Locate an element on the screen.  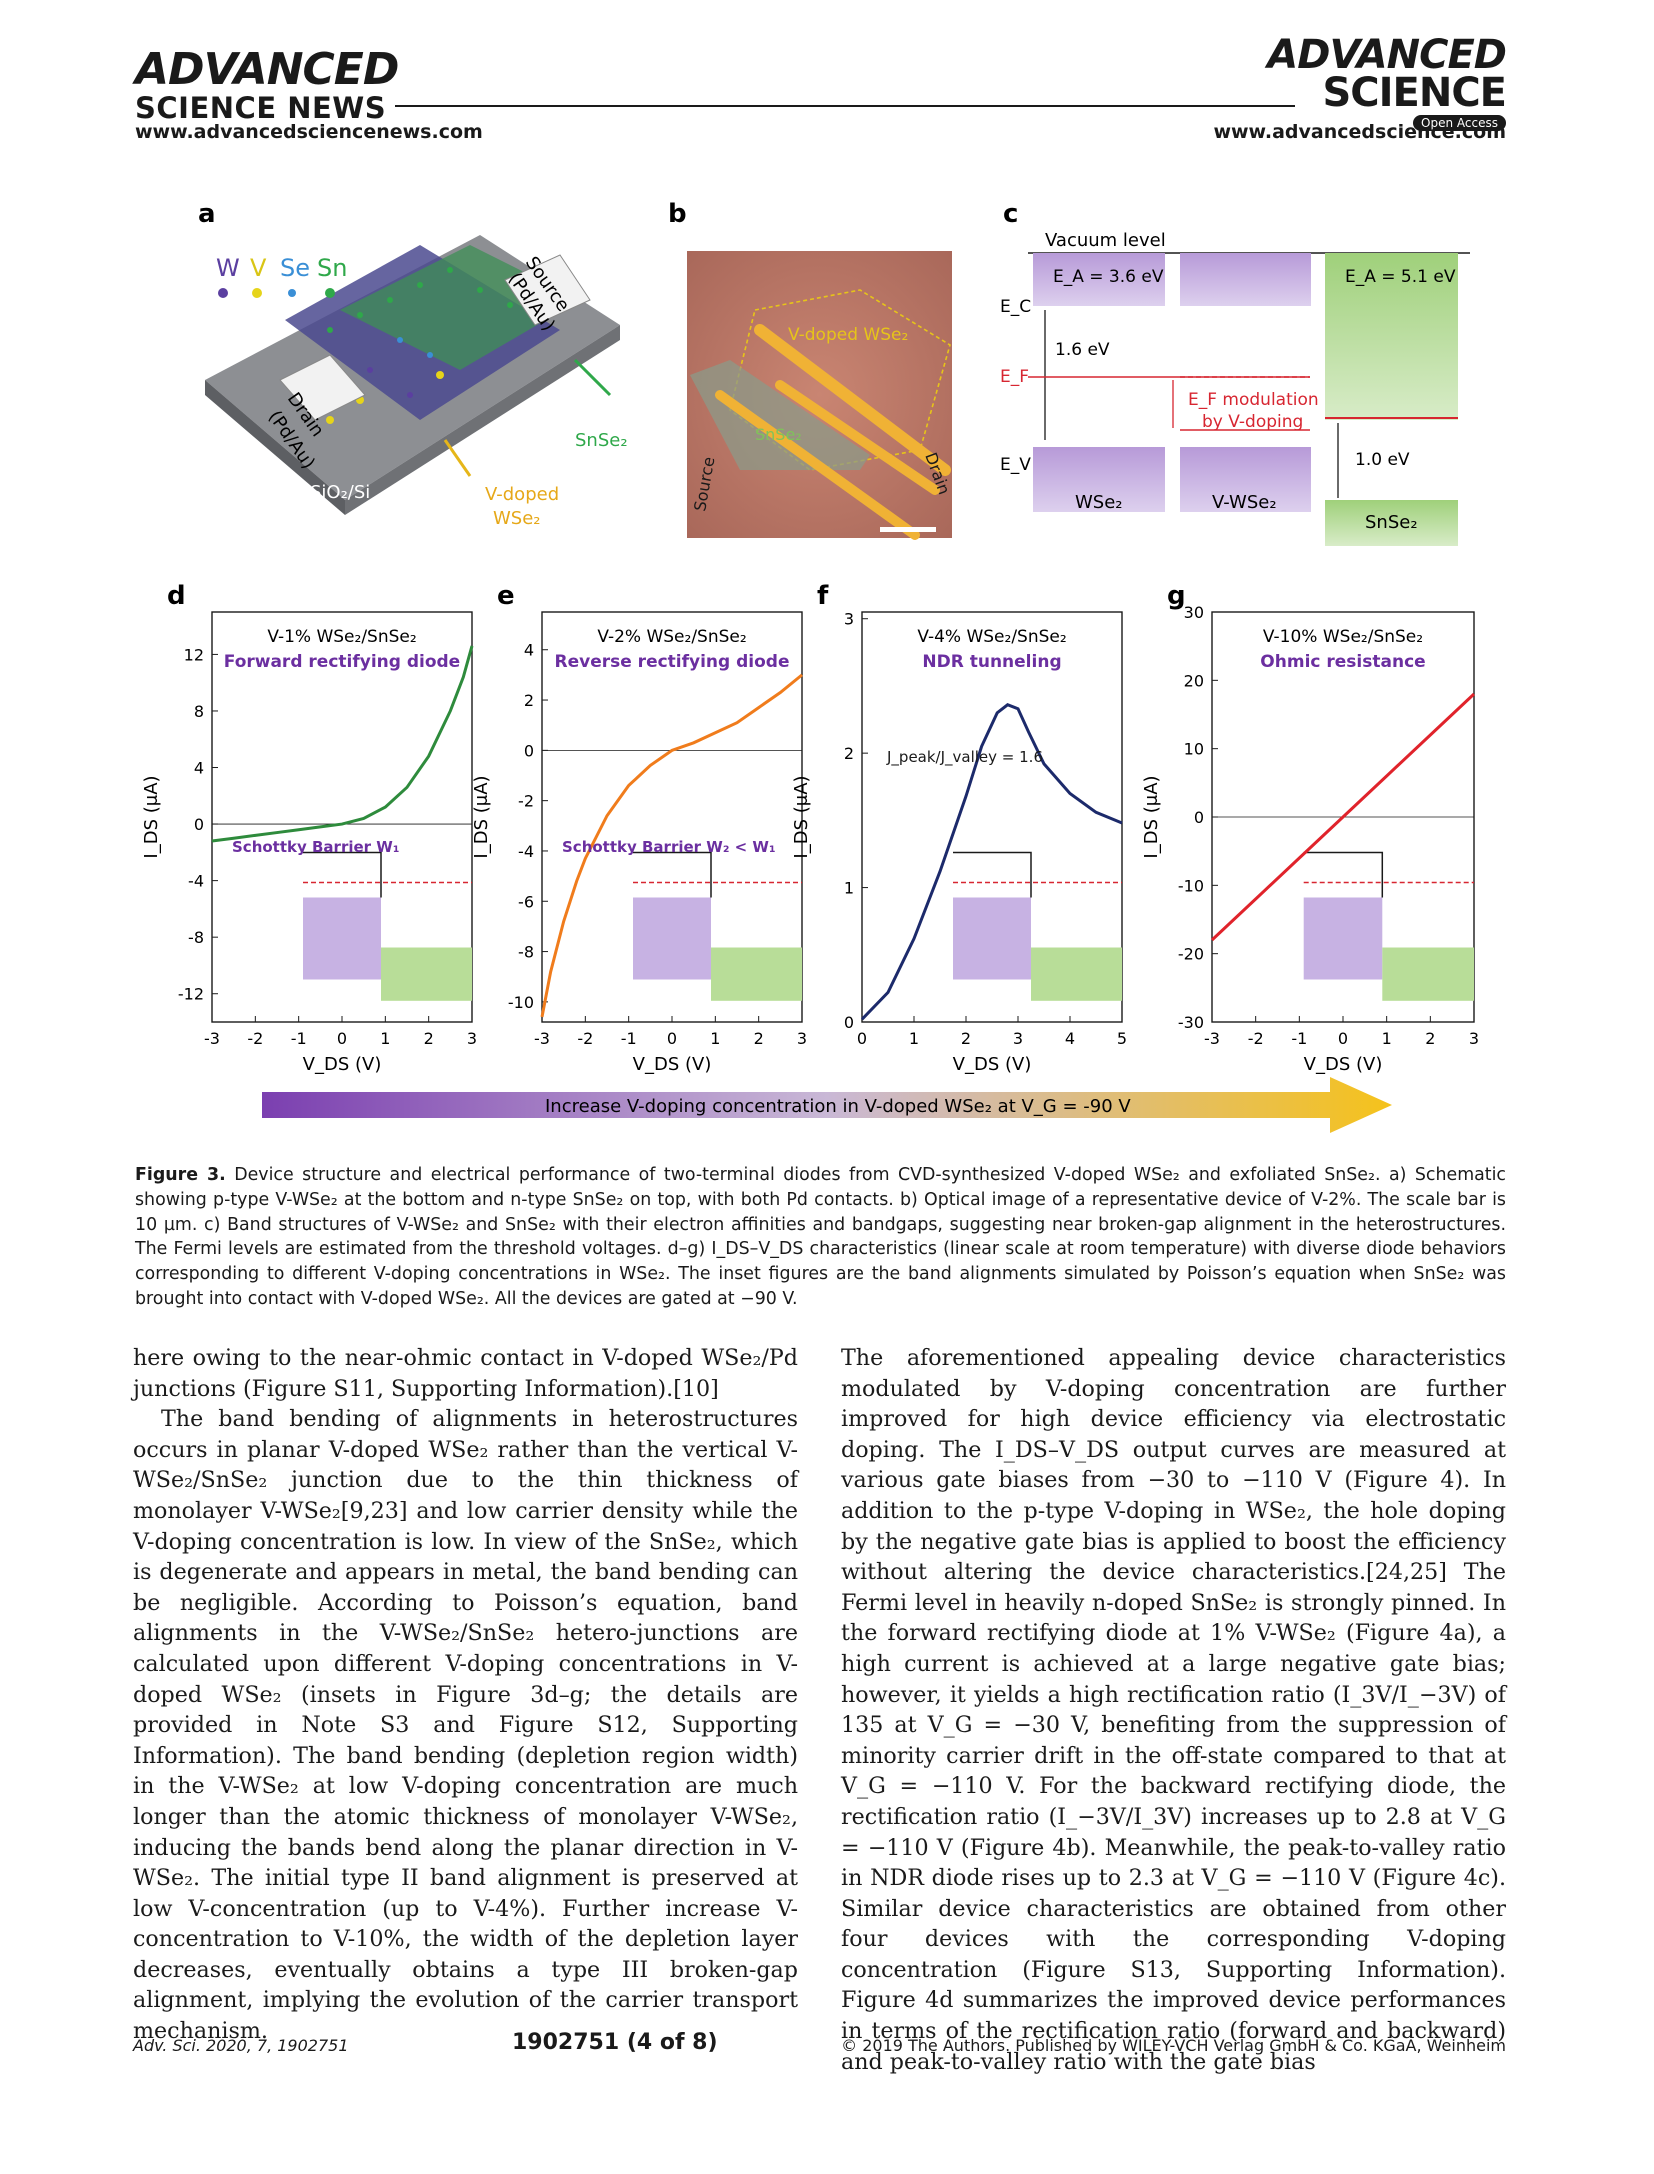
y-tick-label: 2 is located at coordinates (529, 700).